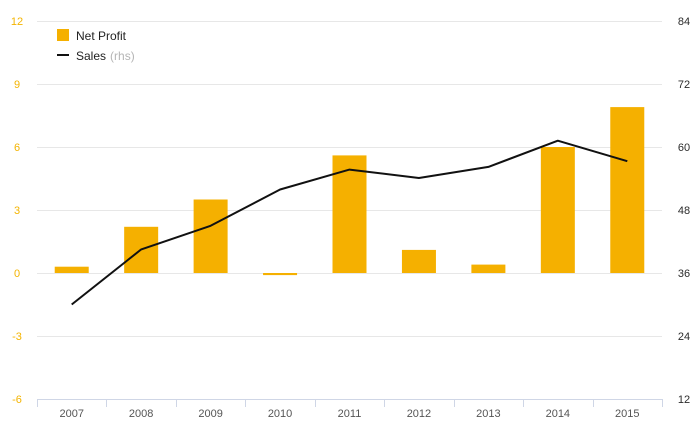 The height and width of the screenshot is (433, 700). I want to click on legend-label-sales-text: Sales, so click(91, 56).